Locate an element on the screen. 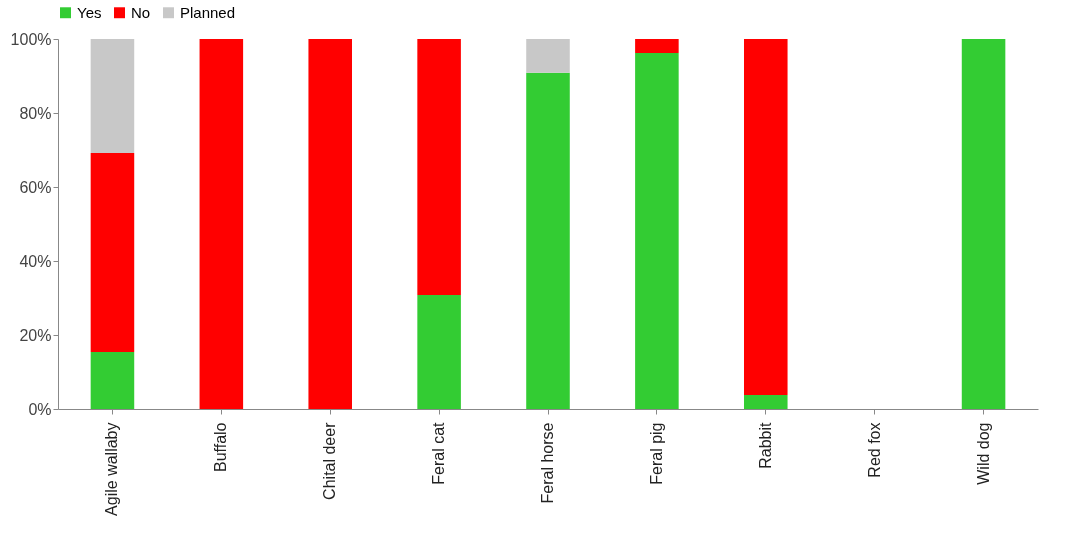 This screenshot has height=560, width=1073. legend-label: Planned is located at coordinates (208, 12).